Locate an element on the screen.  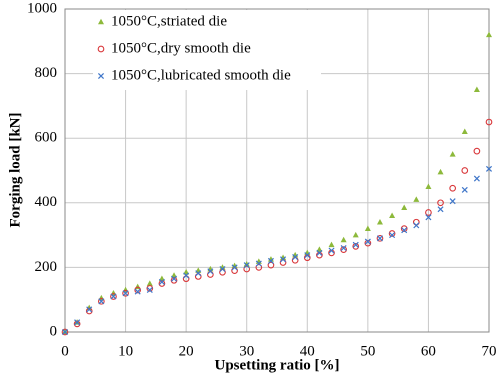
y-axis-title: Forging load [kN] is located at coordinates (15, 169).